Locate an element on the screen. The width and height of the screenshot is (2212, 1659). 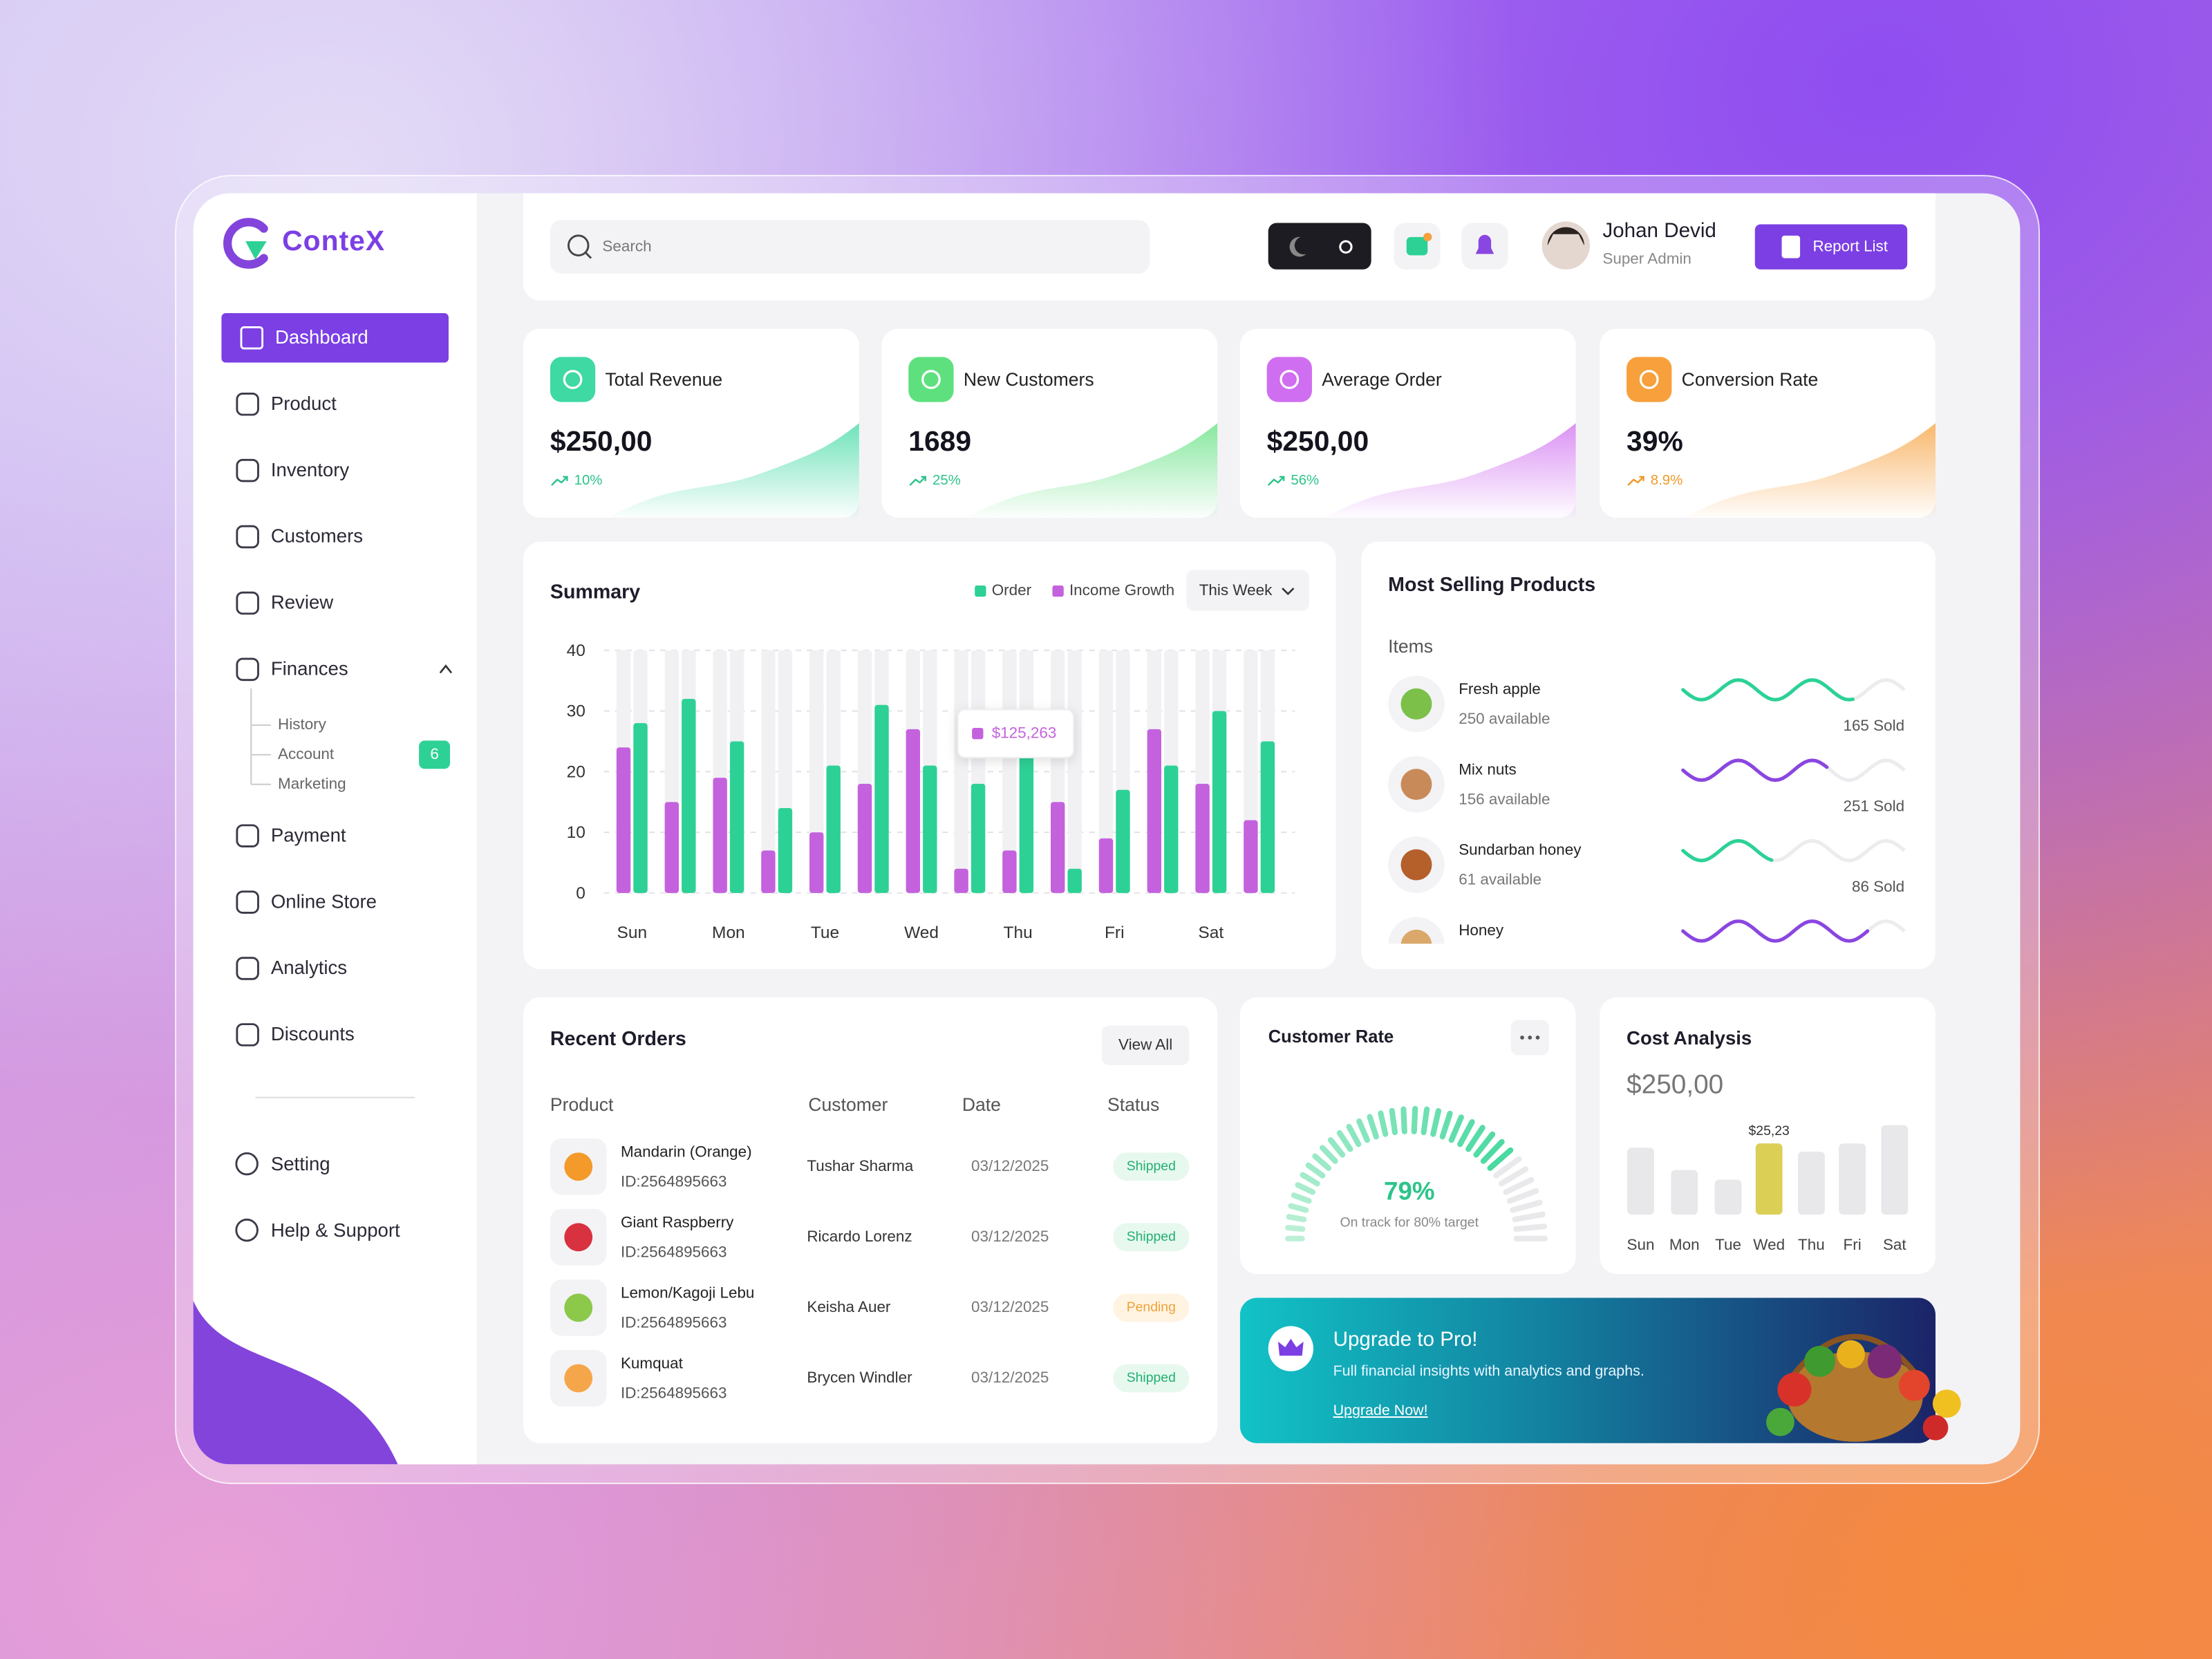
menu-item: Online Store is located at coordinates (323, 901).